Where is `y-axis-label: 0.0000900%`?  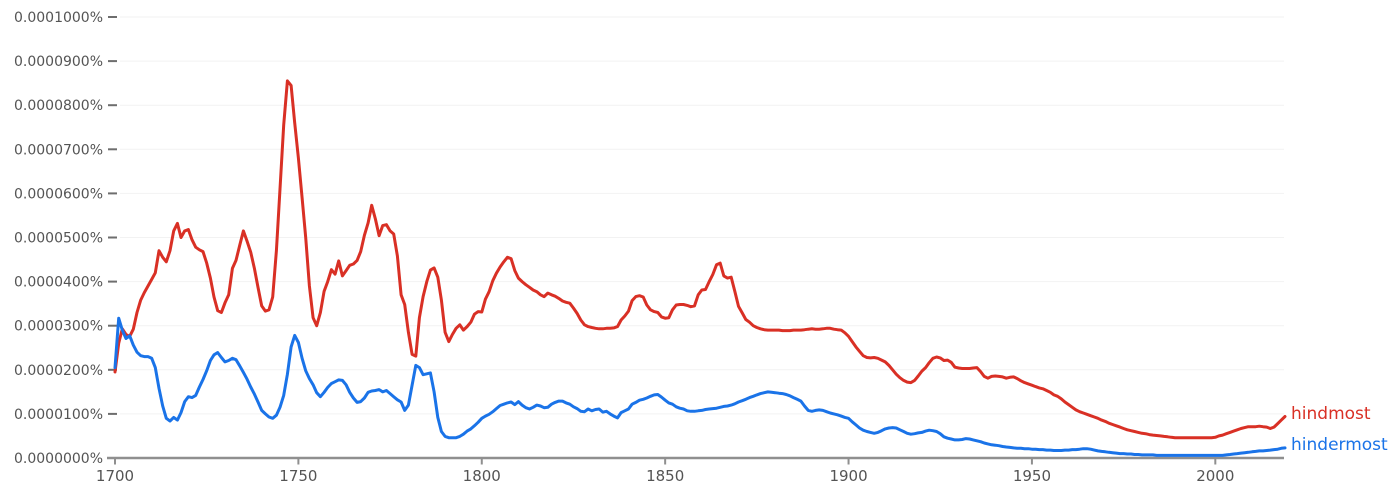
y-axis-label: 0.0000900% is located at coordinates (58, 62).